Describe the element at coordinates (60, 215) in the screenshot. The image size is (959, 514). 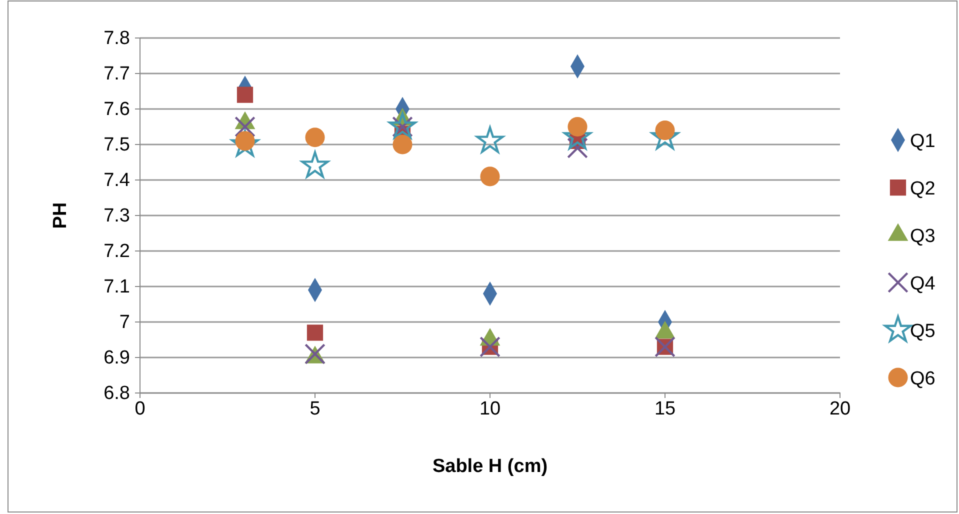
I see `y-axis-title: PH` at that location.